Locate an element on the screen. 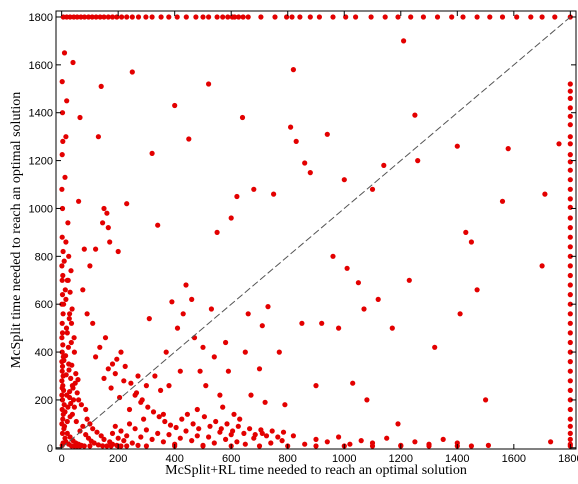 The width and height of the screenshot is (578, 484). x-tick-label: 1600 is located at coordinates (514, 459).